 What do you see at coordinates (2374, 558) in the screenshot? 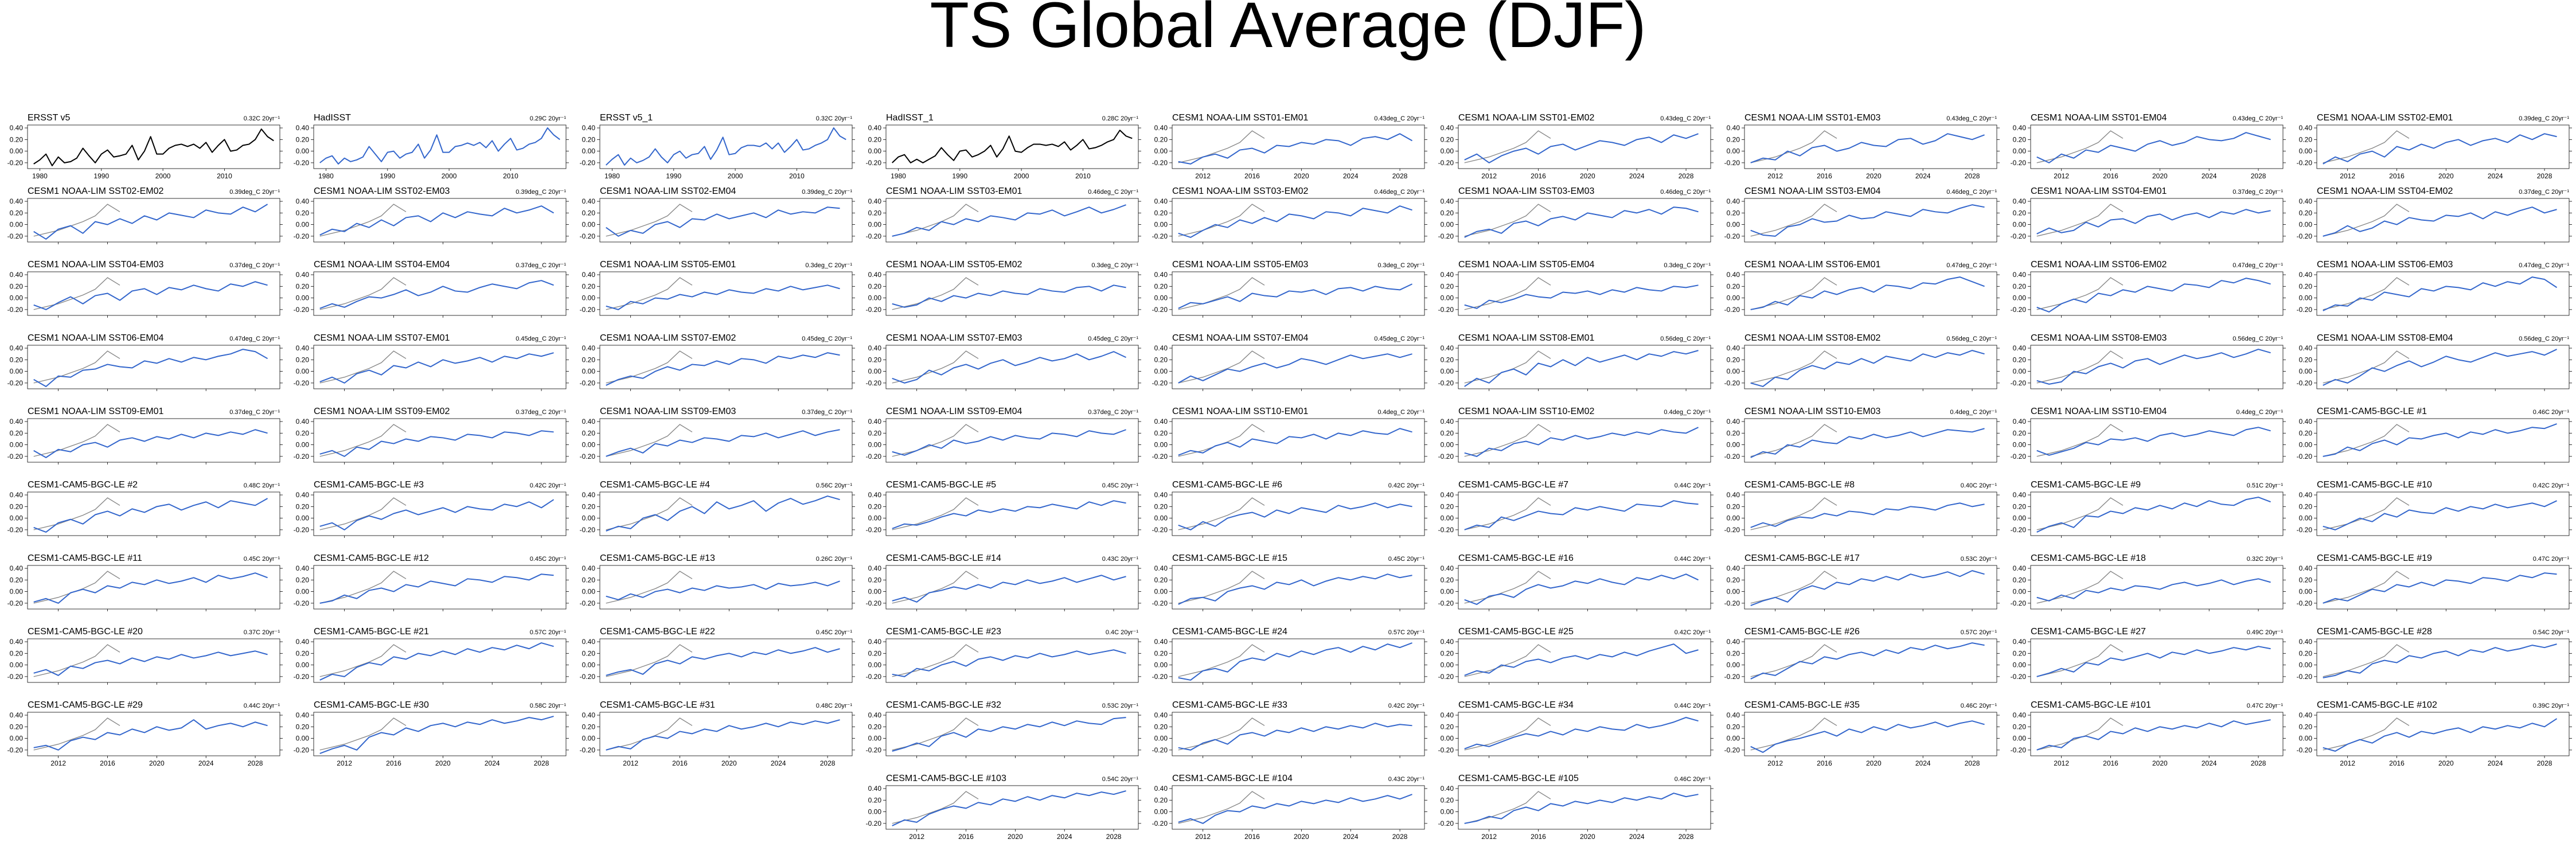
I see `panel-title: CESM1-CAM5-BGC-LE #19` at bounding box center [2374, 558].